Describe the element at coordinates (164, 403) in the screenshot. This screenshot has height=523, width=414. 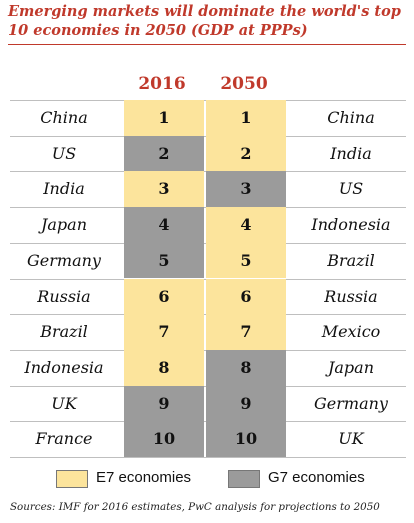
I see `rank-cell-2016: 9` at that location.